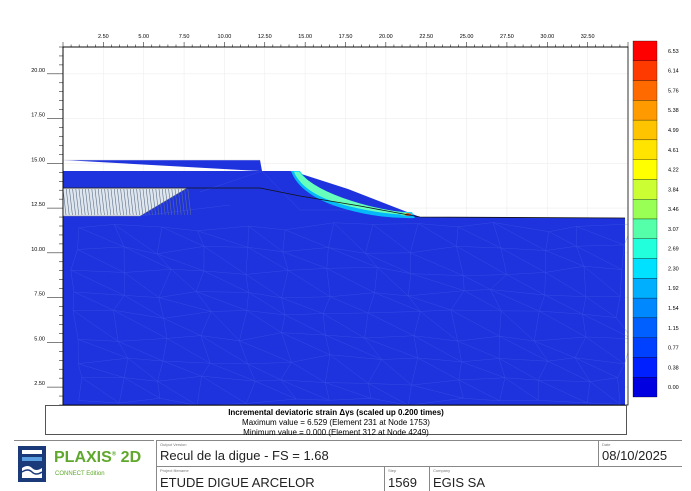 This screenshot has height=491, width=691. I want to click on legend-value: 2.30, so click(673, 269).